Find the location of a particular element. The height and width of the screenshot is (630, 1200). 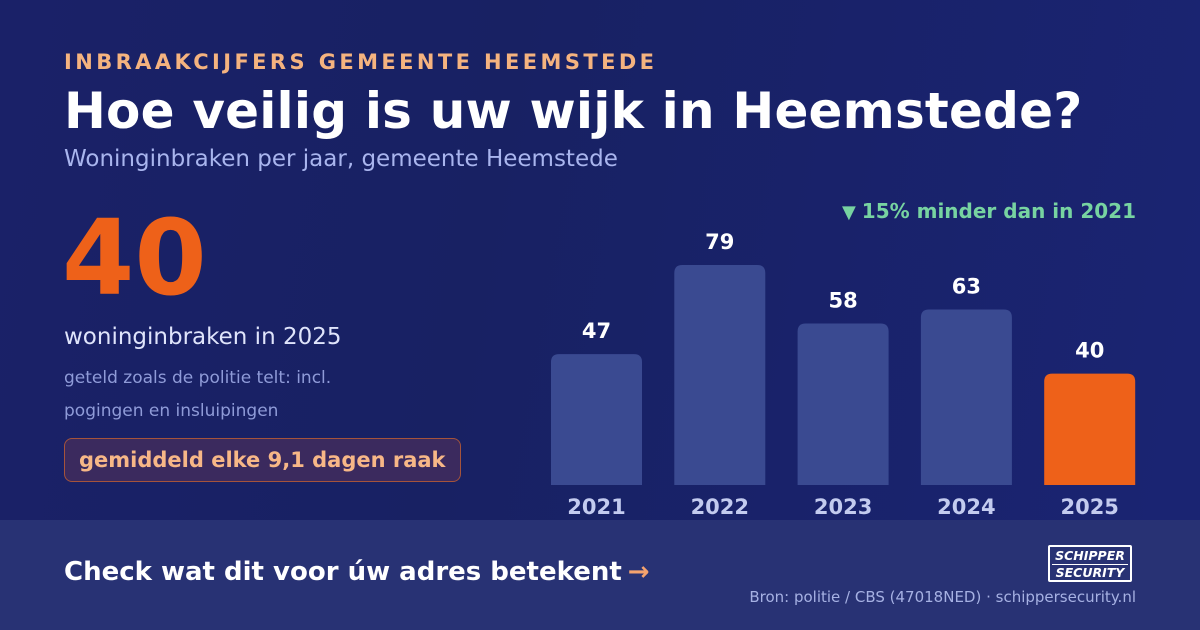

highlight-number: 40 is located at coordinates (134, 258).